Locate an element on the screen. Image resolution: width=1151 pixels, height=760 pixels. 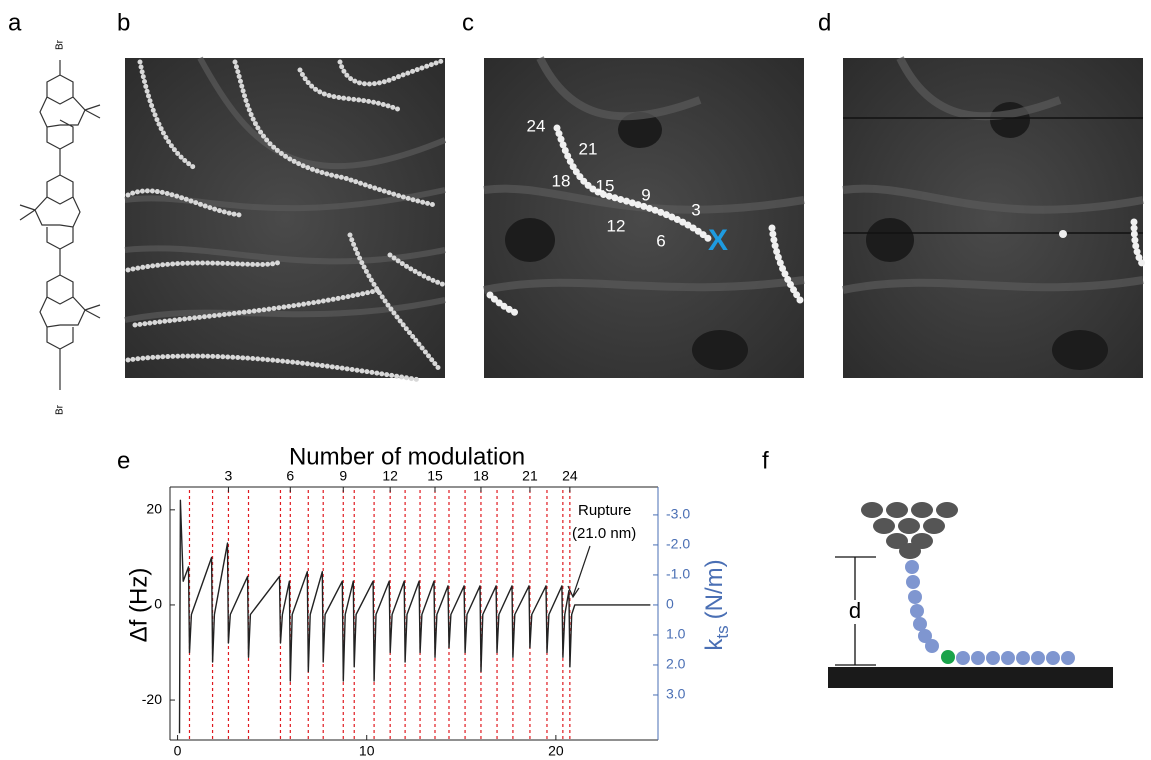
top-tick-label: 12 is located at coordinates (390, 476).